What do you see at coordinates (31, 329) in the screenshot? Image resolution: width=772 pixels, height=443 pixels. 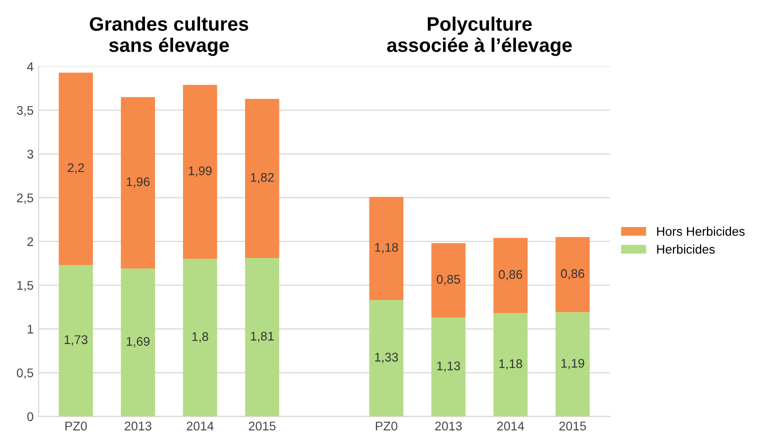 I see `y-tick-label: 1` at bounding box center [31, 329].